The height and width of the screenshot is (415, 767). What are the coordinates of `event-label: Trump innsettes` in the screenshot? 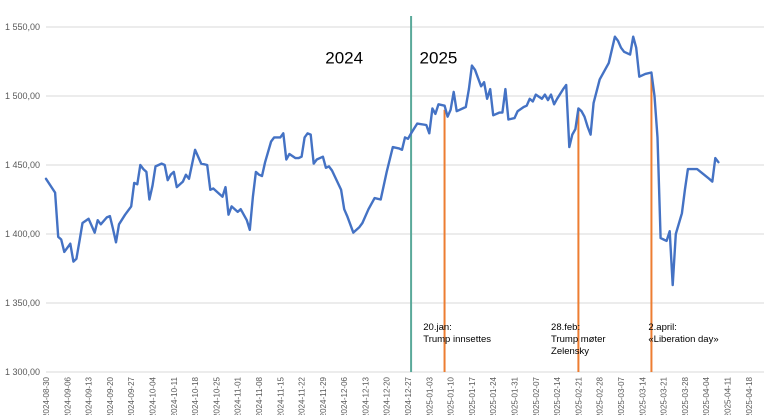 It's located at (457, 339).